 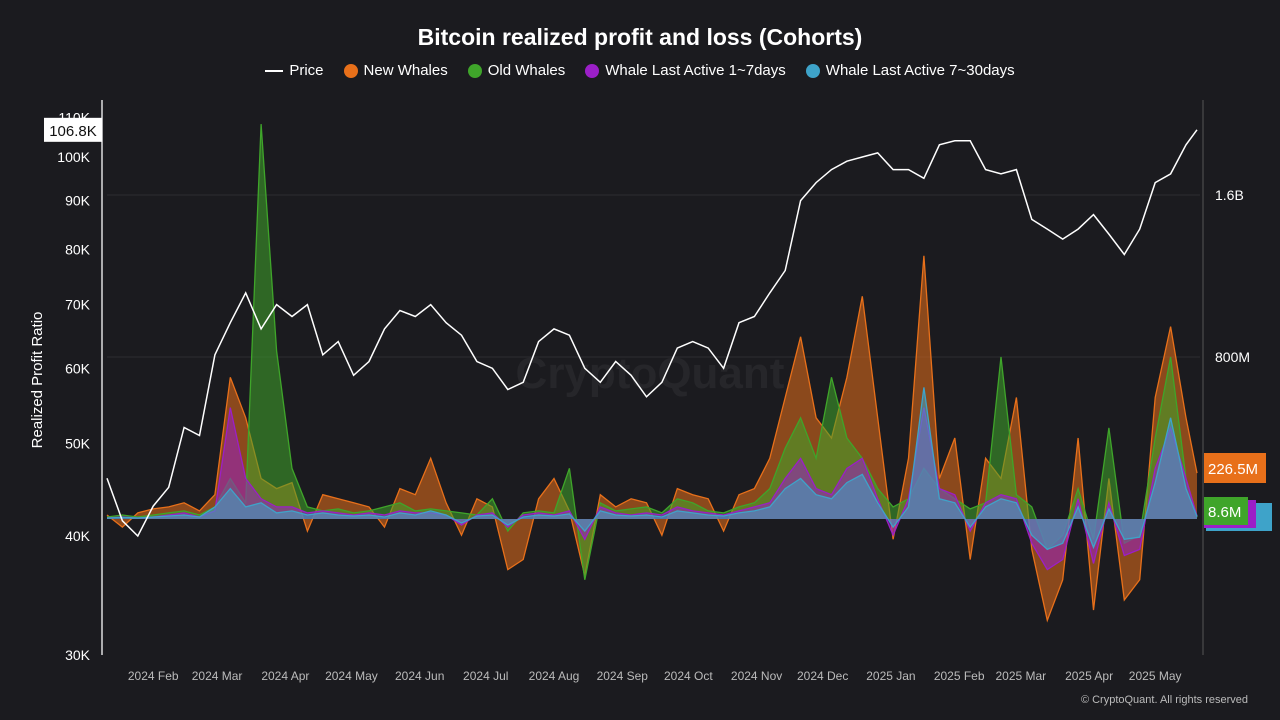 I want to click on left-tick-label: 60K, so click(x=78, y=368).